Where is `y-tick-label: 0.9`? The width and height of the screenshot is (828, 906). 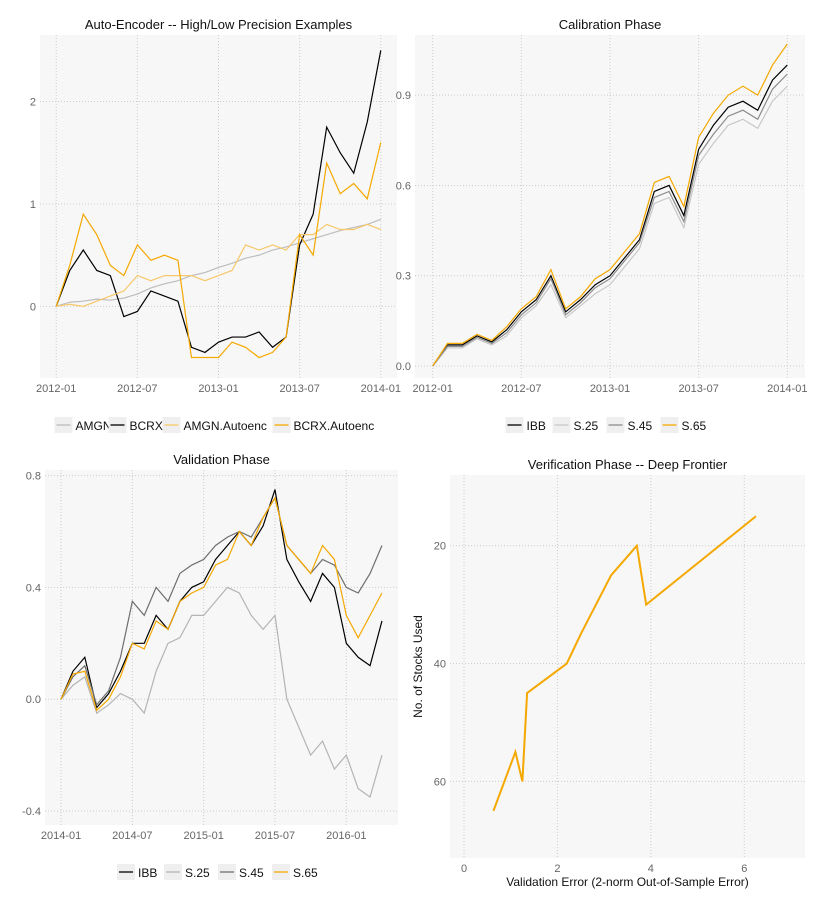
y-tick-label: 0.9 is located at coordinates (403, 96).